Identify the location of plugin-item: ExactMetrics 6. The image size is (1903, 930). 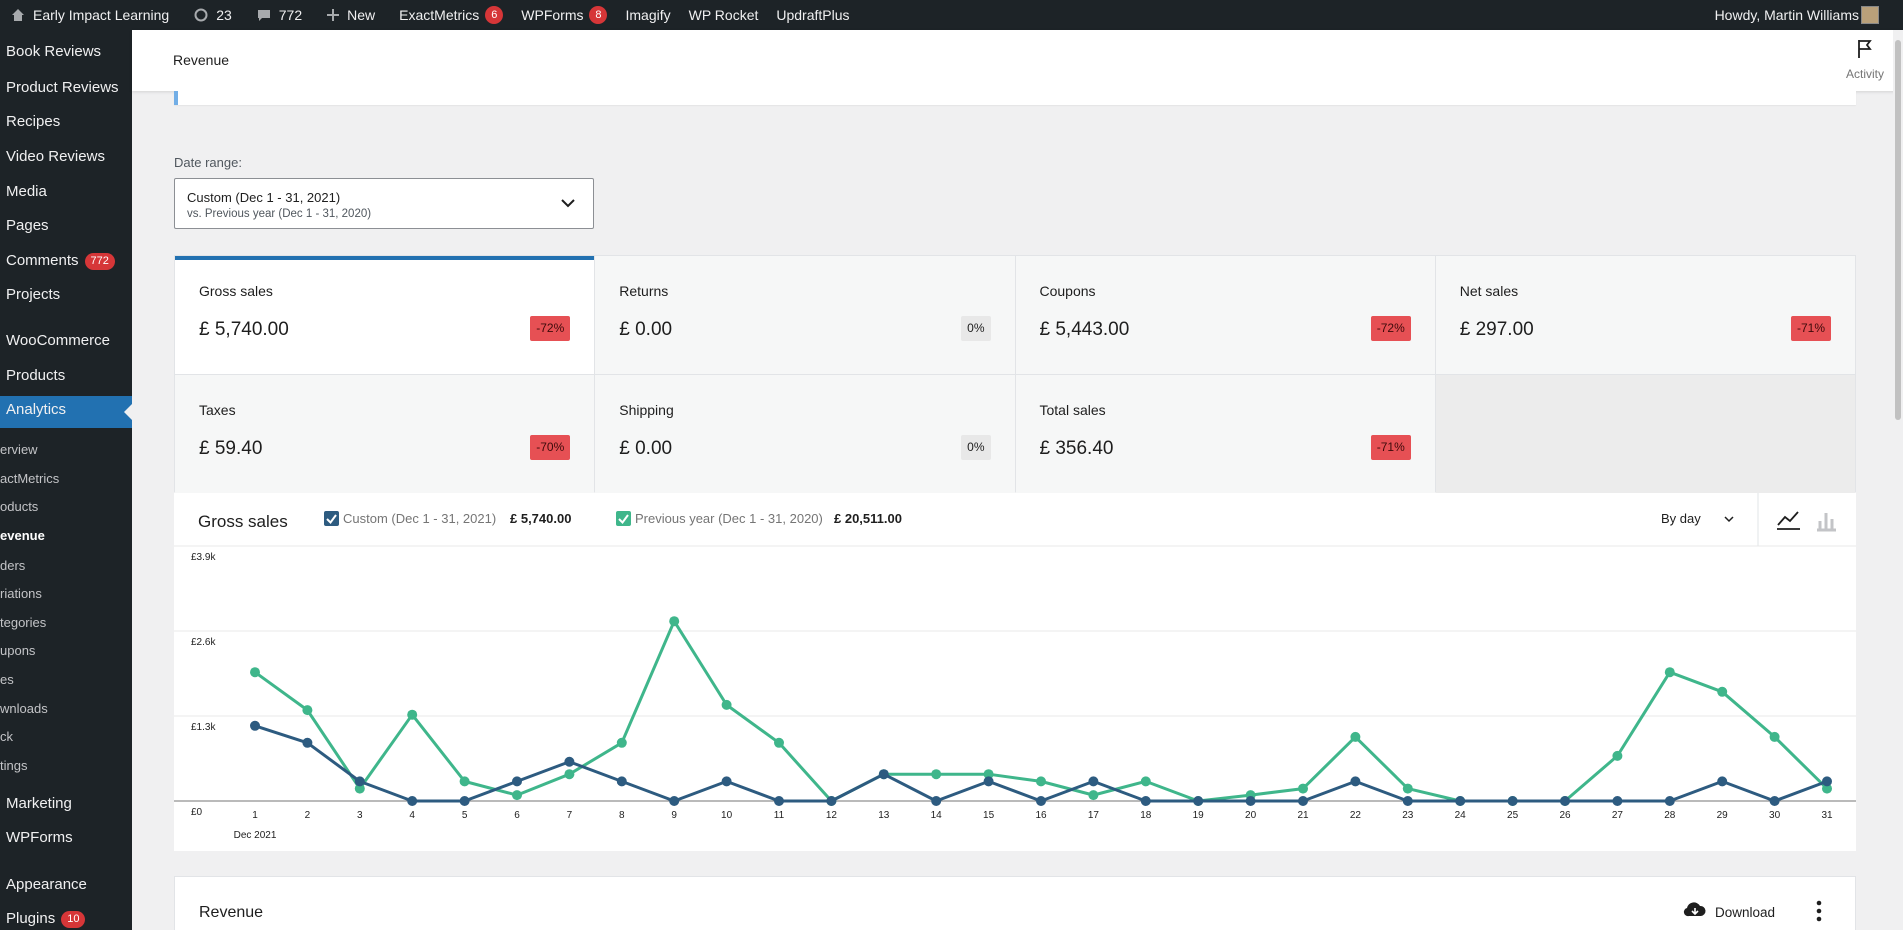
(451, 15).